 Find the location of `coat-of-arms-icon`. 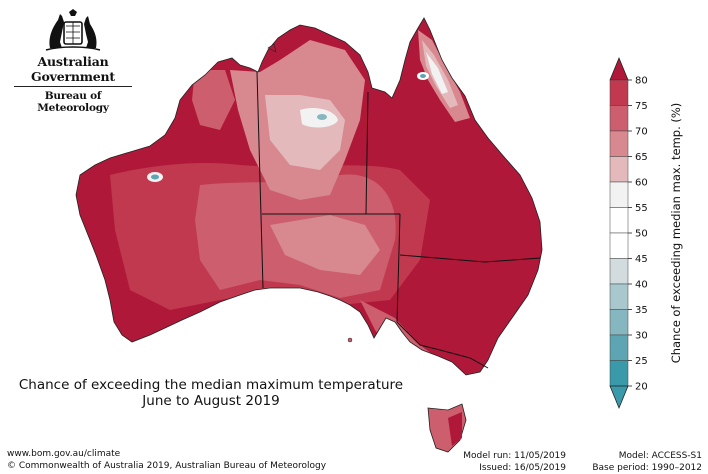

coat-of-arms-icon is located at coordinates (73, 30).